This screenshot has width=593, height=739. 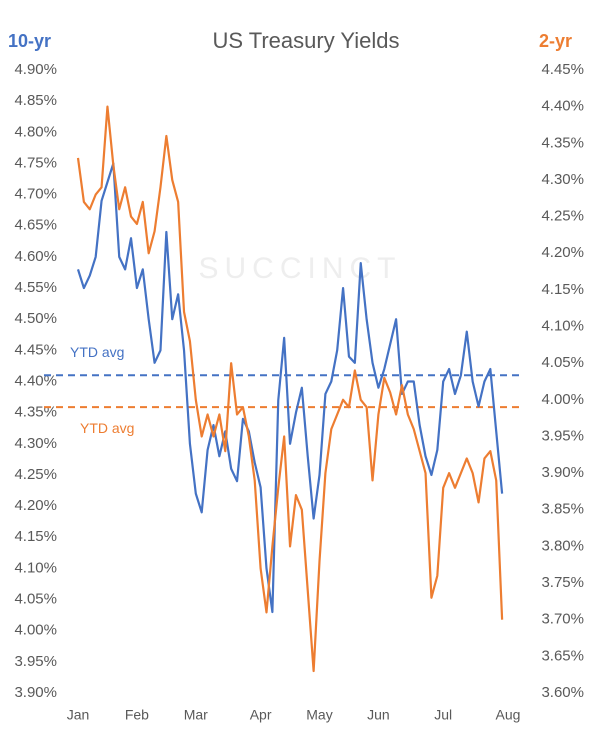 I want to click on x-tick-label: May, so click(x=319, y=715).